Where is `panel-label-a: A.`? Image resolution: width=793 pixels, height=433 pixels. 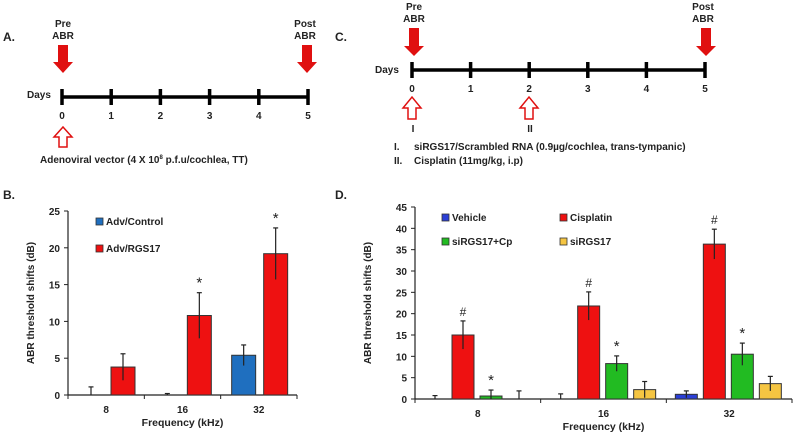 panel-label-a: A. is located at coordinates (9, 37).